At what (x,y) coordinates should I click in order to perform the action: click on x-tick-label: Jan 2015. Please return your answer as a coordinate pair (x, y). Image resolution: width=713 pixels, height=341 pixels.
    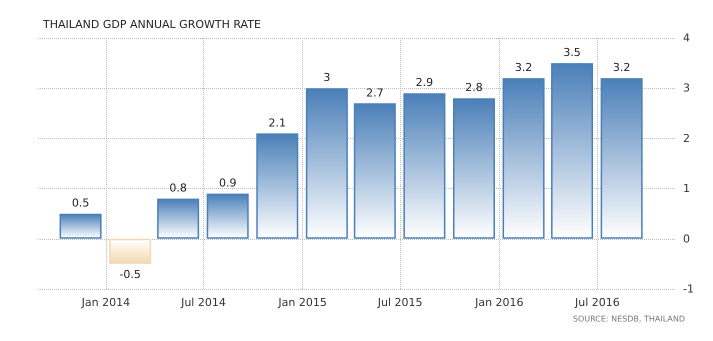
    Looking at the image, I should click on (302, 302).